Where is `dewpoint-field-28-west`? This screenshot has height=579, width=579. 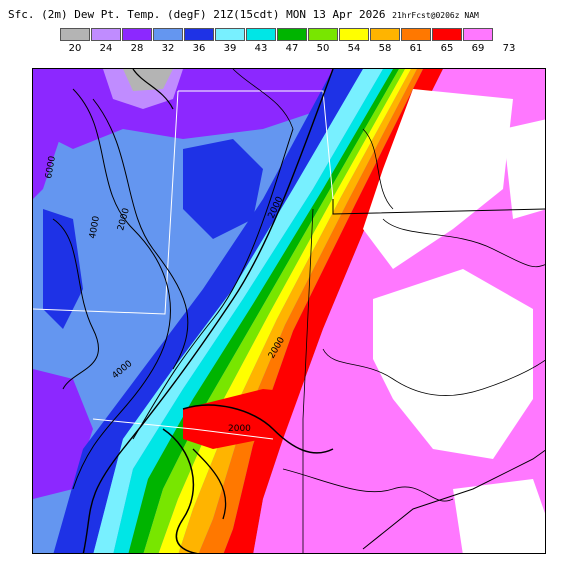 dewpoint-field-28-west is located at coordinates (63, 434).